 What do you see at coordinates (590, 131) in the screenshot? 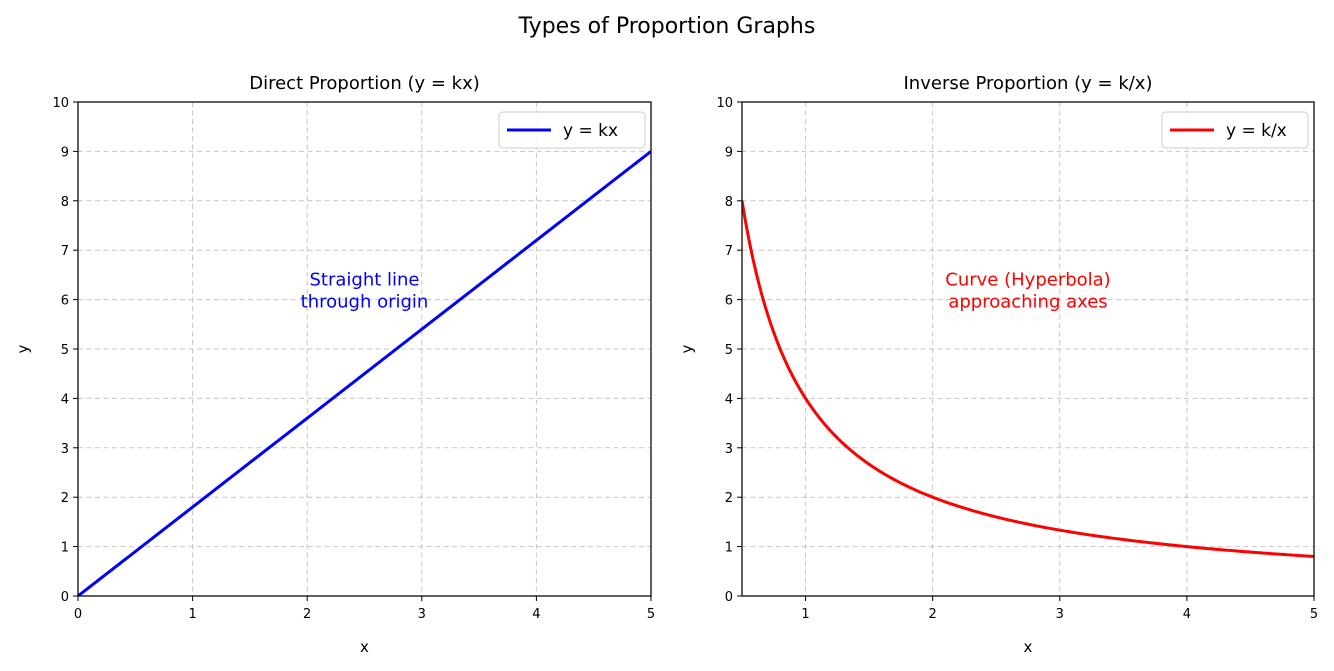
I see `legend-label: y = kx` at bounding box center [590, 131].